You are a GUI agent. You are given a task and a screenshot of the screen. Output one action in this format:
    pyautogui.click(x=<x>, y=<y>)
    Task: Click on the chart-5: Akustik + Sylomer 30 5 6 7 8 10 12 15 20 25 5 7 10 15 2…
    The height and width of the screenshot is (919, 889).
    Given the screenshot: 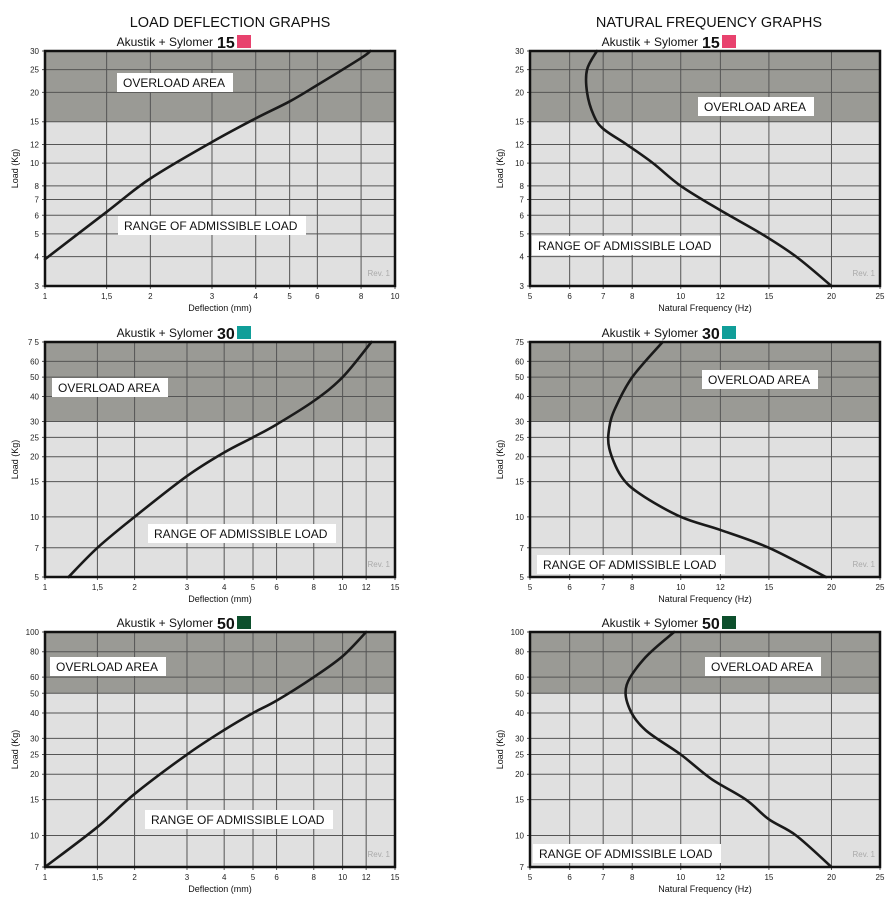 What is the action you would take?
    pyautogui.click(x=690, y=465)
    